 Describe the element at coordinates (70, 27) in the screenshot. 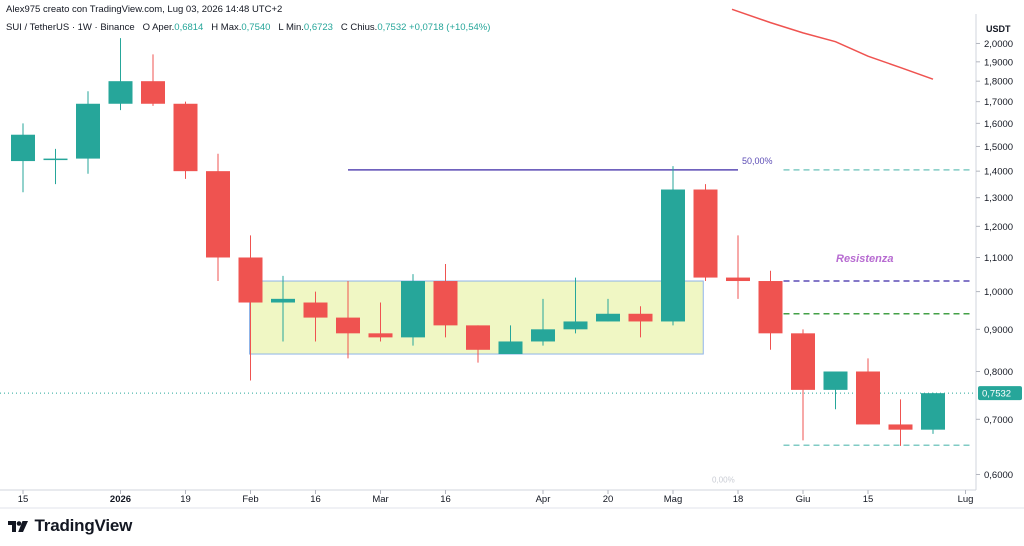

I see `symbol-label: SUI / TetherUS · 1W · Binance` at that location.